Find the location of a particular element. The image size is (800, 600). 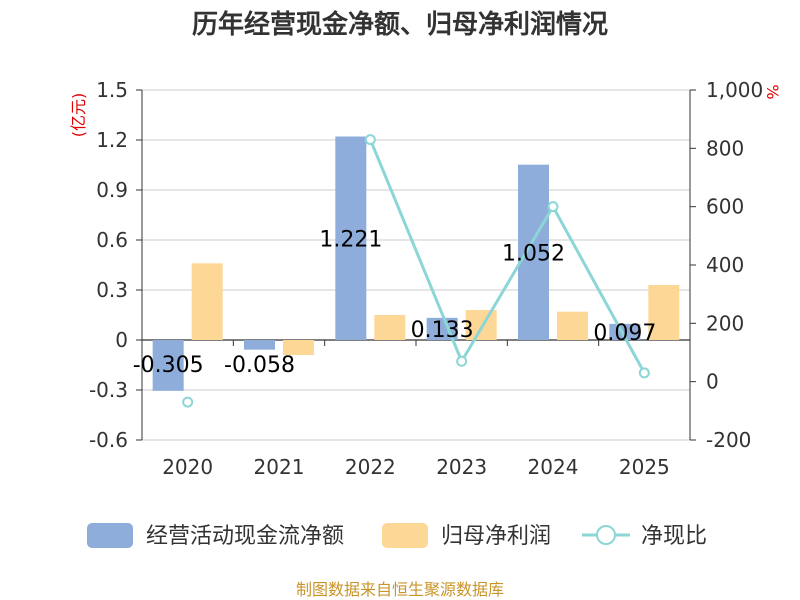

right-tick-label: 400 is located at coordinates (725, 265).